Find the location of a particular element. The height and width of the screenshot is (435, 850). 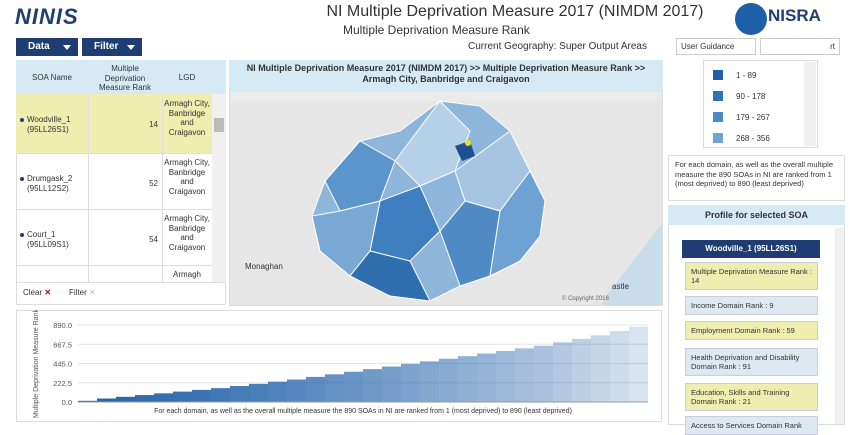

profile-item: Employment Domain Rank : 59 is located at coordinates (751, 330).